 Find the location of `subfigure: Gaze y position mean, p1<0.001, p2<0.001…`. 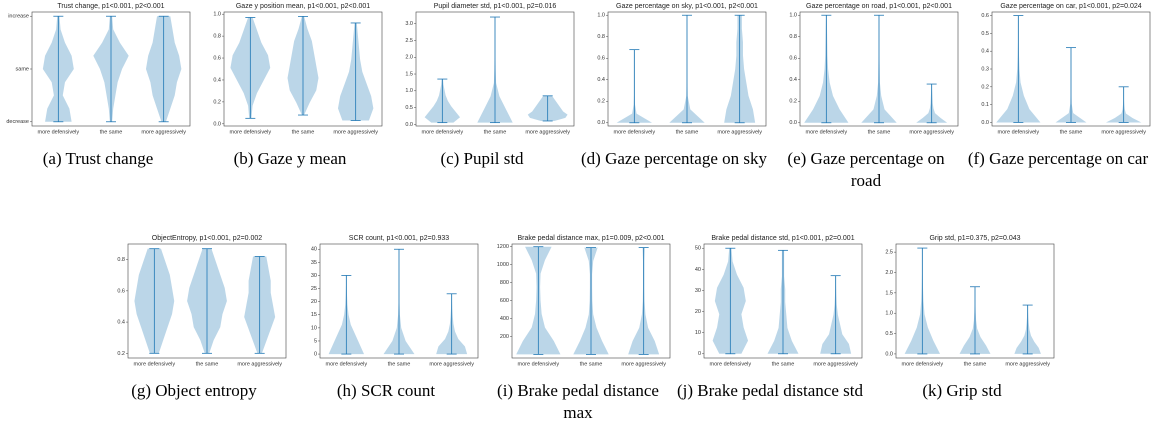

subfigure: Gaze y position mean, p1<0.001, p2<0.001… is located at coordinates (290, 116).